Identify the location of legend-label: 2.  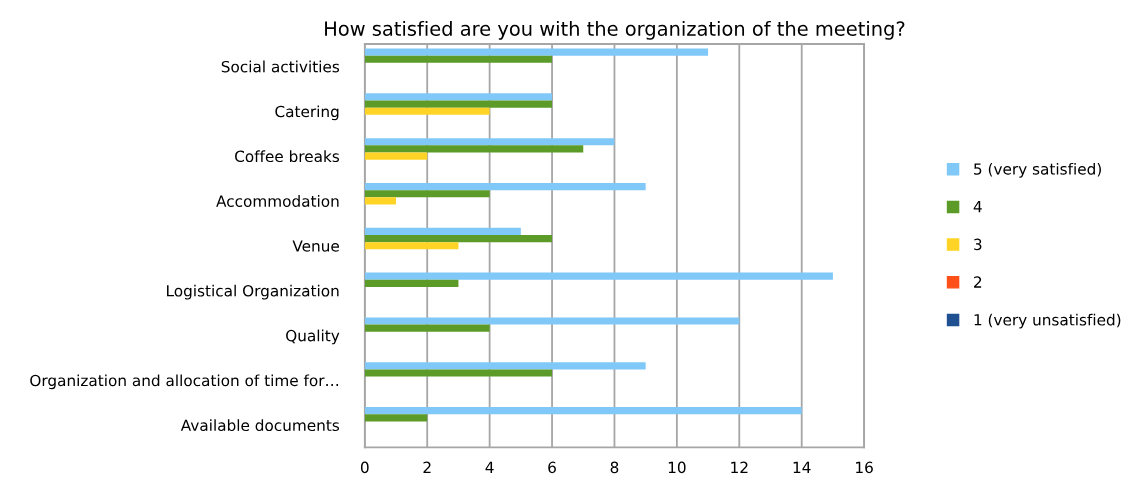
(978, 282).